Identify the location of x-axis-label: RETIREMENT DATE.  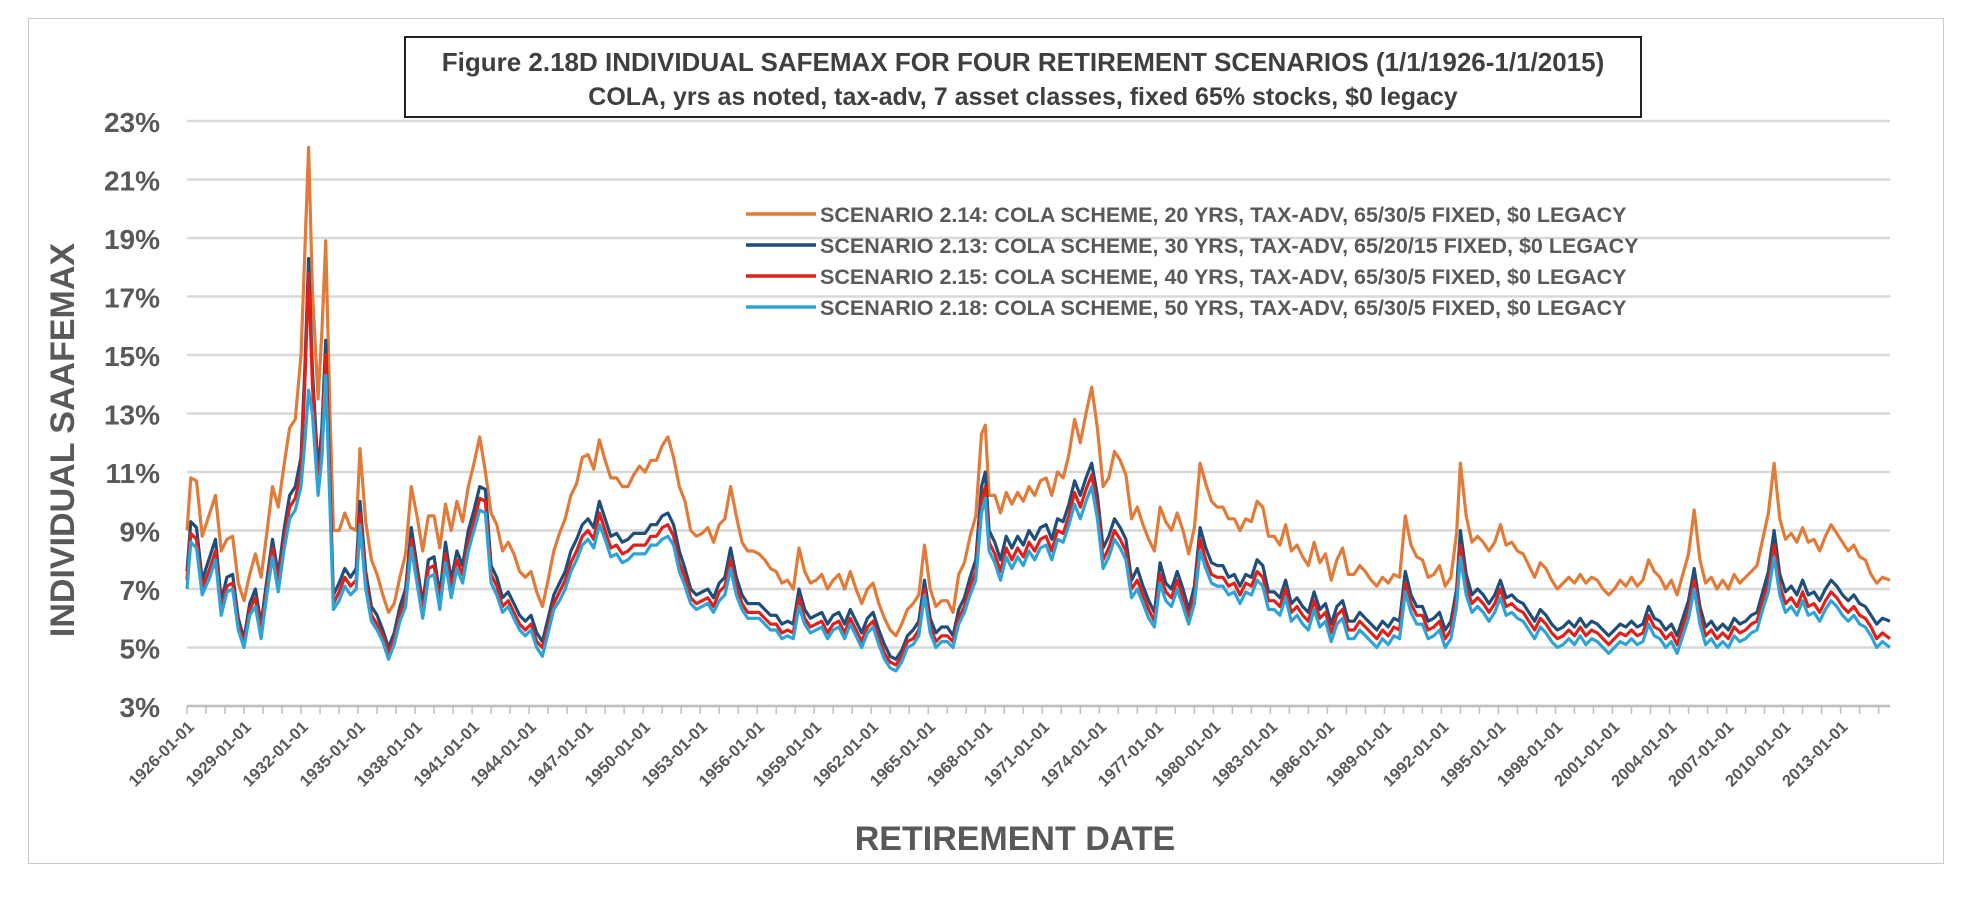
(1015, 839).